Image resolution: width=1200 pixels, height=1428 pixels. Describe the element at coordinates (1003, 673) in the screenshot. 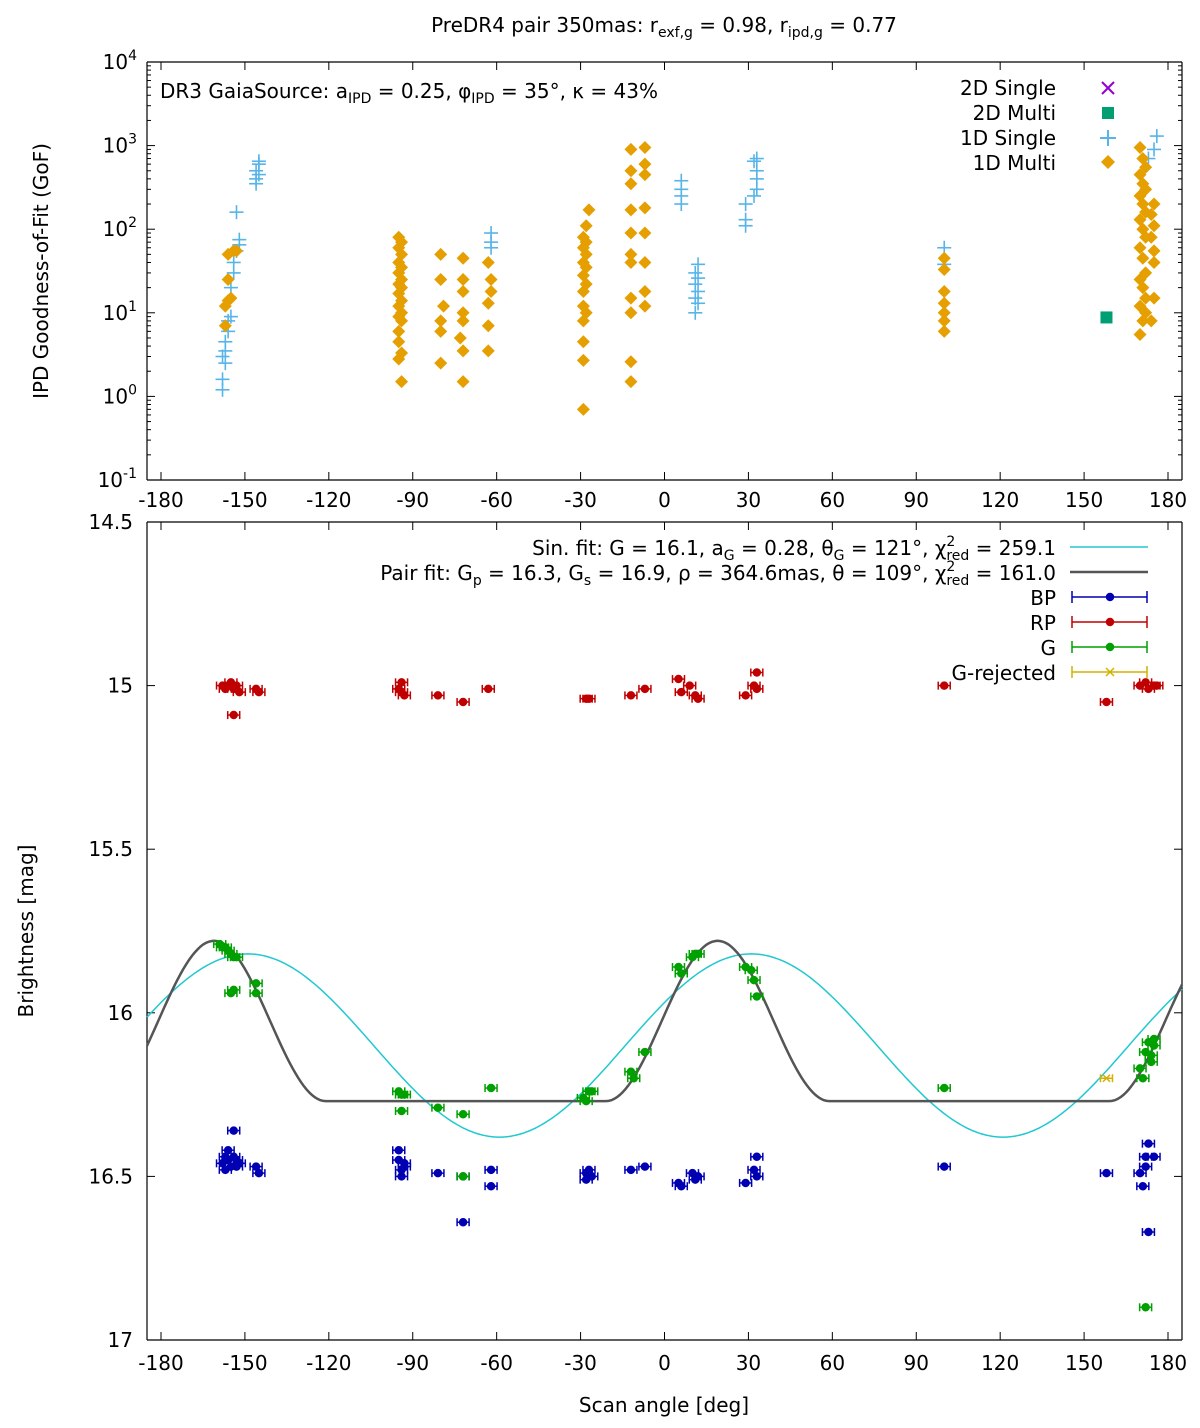

I see `legend-label-g-rejected: G-rejected` at that location.